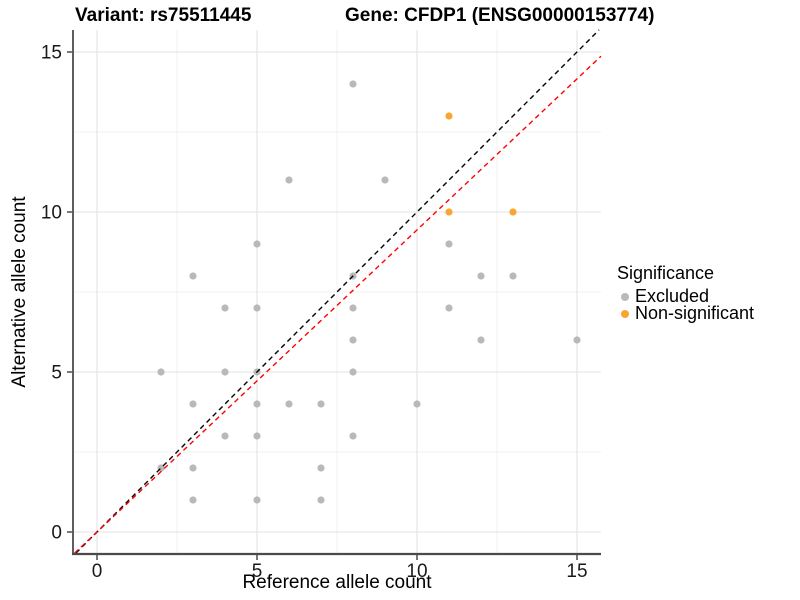 The width and height of the screenshot is (800, 600). What do you see at coordinates (337, 582) in the screenshot?
I see `x-axis-title: Reference allele count` at bounding box center [337, 582].